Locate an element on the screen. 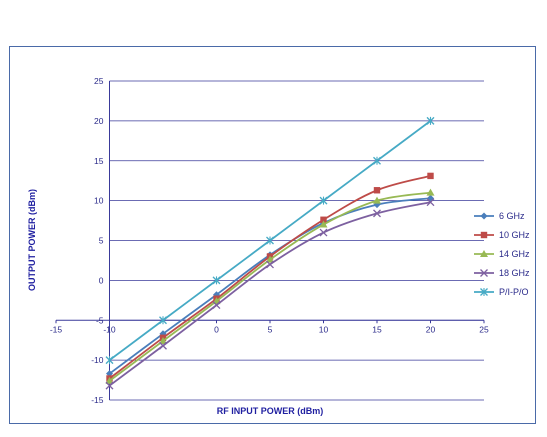 This screenshot has height=437, width=547. x-tick-label: 5 is located at coordinates (270, 329).